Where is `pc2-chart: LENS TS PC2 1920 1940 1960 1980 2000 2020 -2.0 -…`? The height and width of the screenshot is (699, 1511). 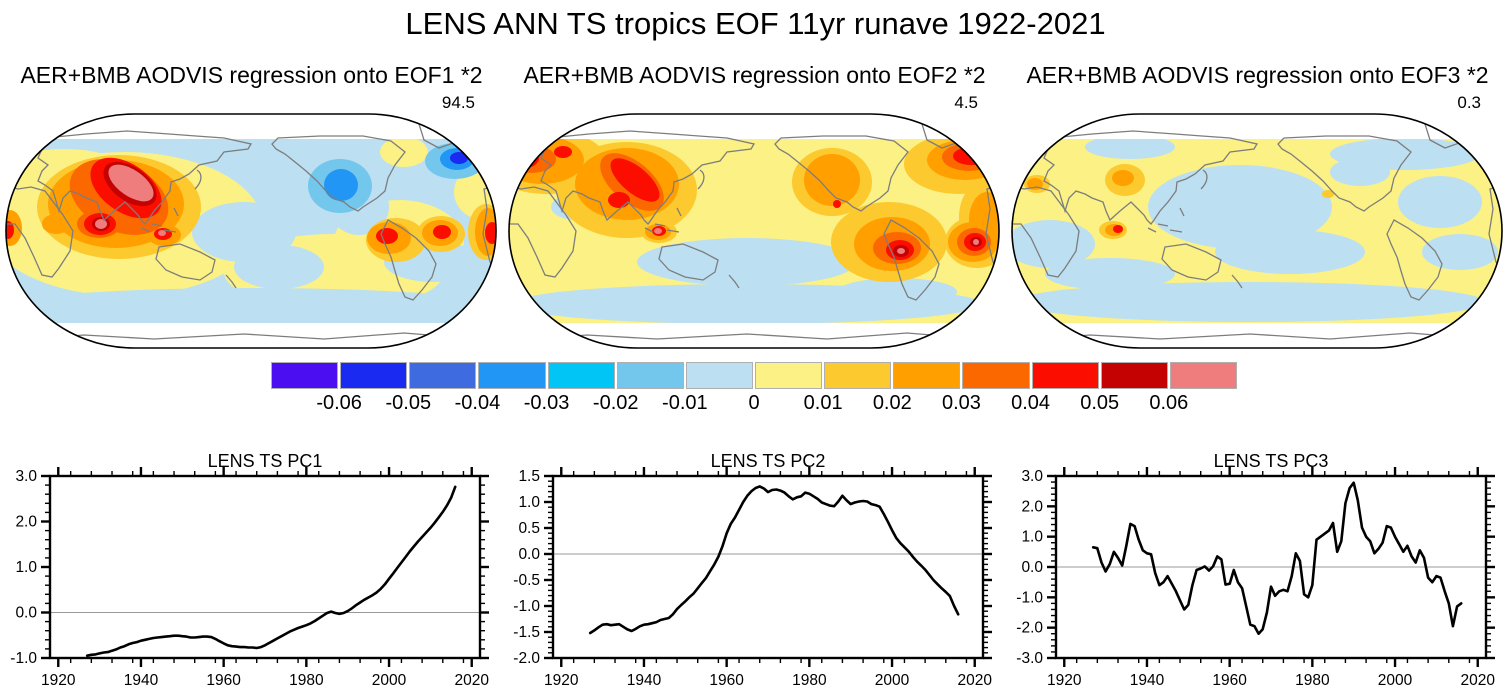
pc2-chart: LENS TS PC2 1920 1940 1960 1980 2000 2020 -2.0 -… is located at coordinates (752, 570).